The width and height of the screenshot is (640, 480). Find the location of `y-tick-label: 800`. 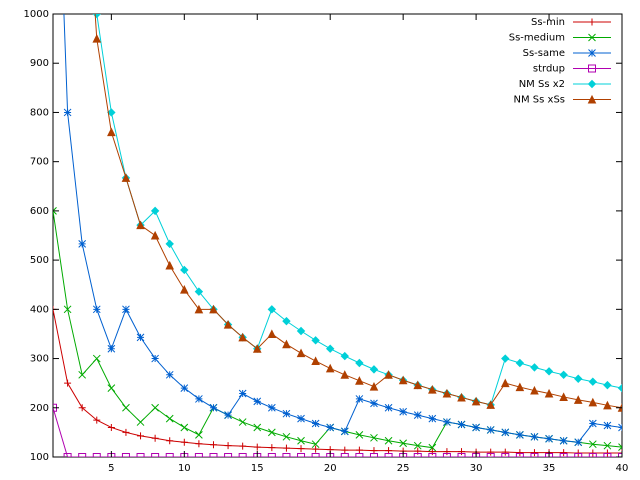

y-tick-label: 800 is located at coordinates (39, 112).